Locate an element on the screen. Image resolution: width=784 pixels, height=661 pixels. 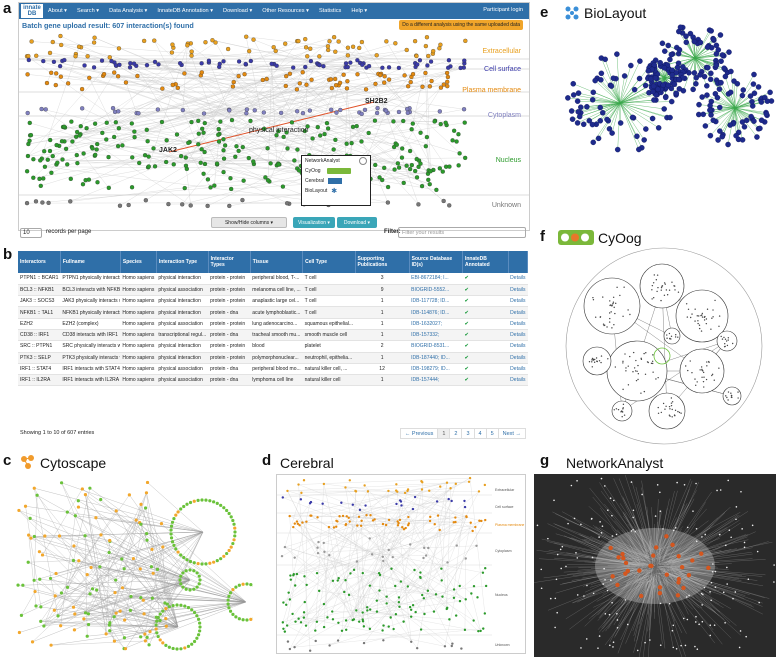
highlight-node is located at coordinates (662, 356).